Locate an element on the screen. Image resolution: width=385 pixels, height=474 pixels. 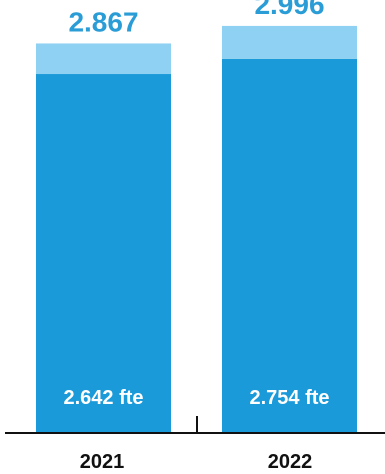
segment-label-2022: 2.754 fte is located at coordinates (289, 398).